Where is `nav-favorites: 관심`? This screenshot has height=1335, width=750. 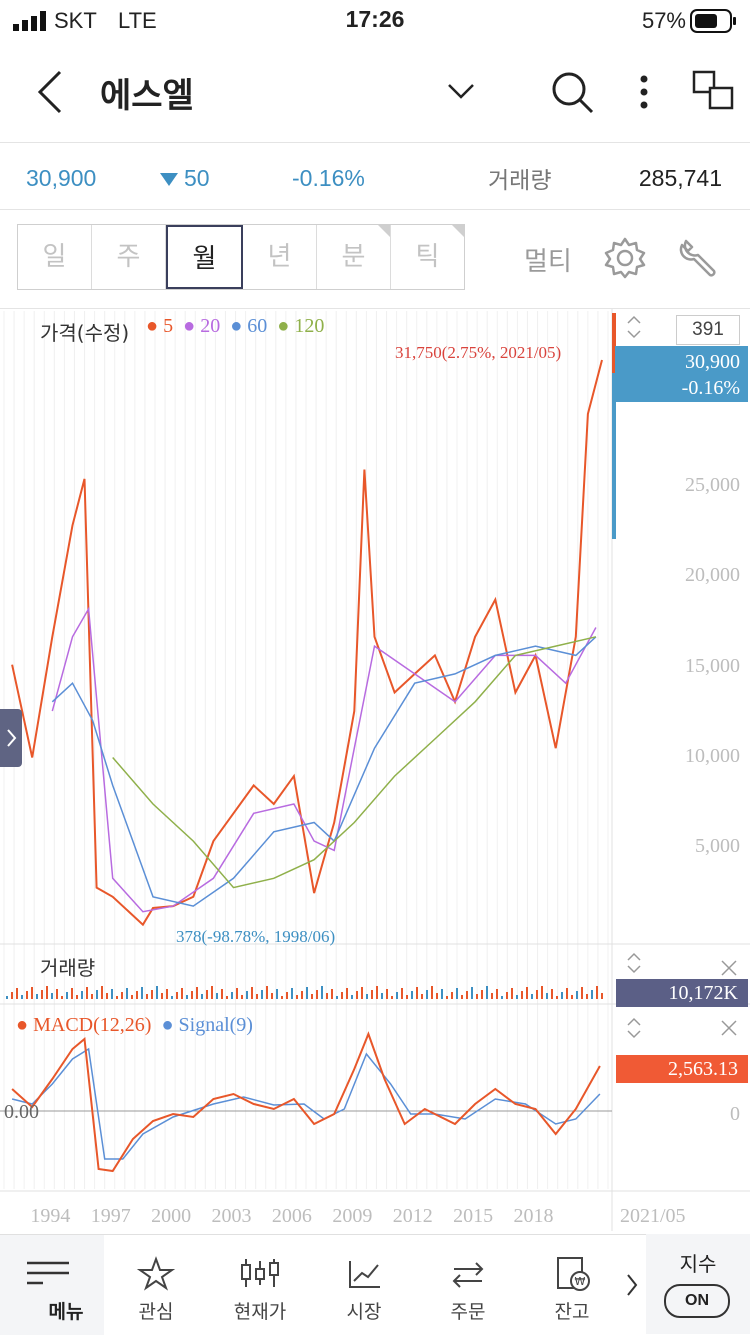 nav-favorites: 관심 is located at coordinates (156, 1285).